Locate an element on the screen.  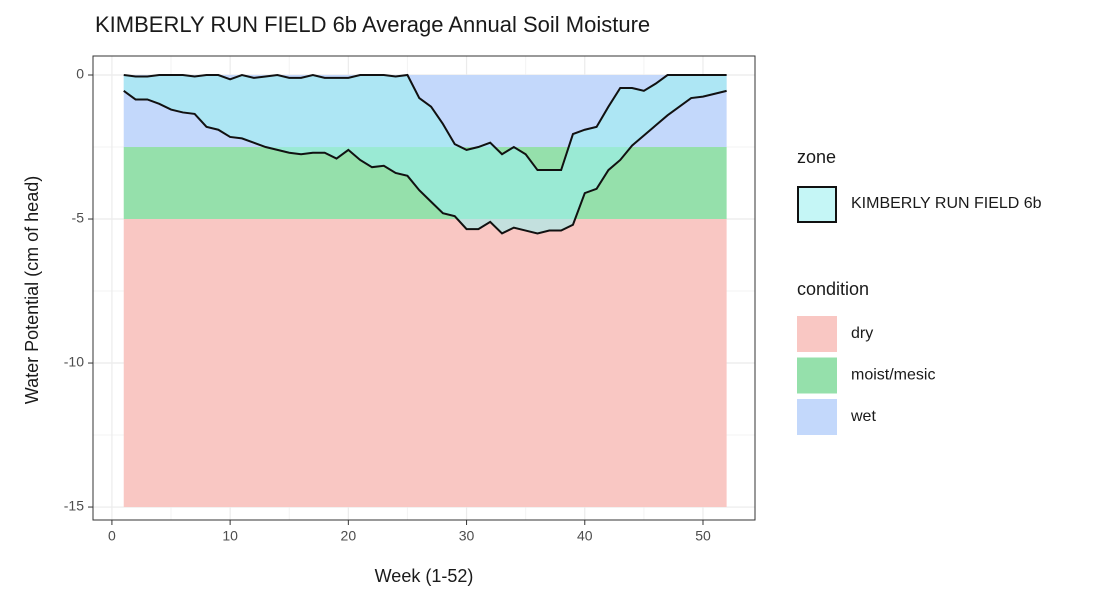
x-axis-label: Week (1-52) is located at coordinates (424, 576).